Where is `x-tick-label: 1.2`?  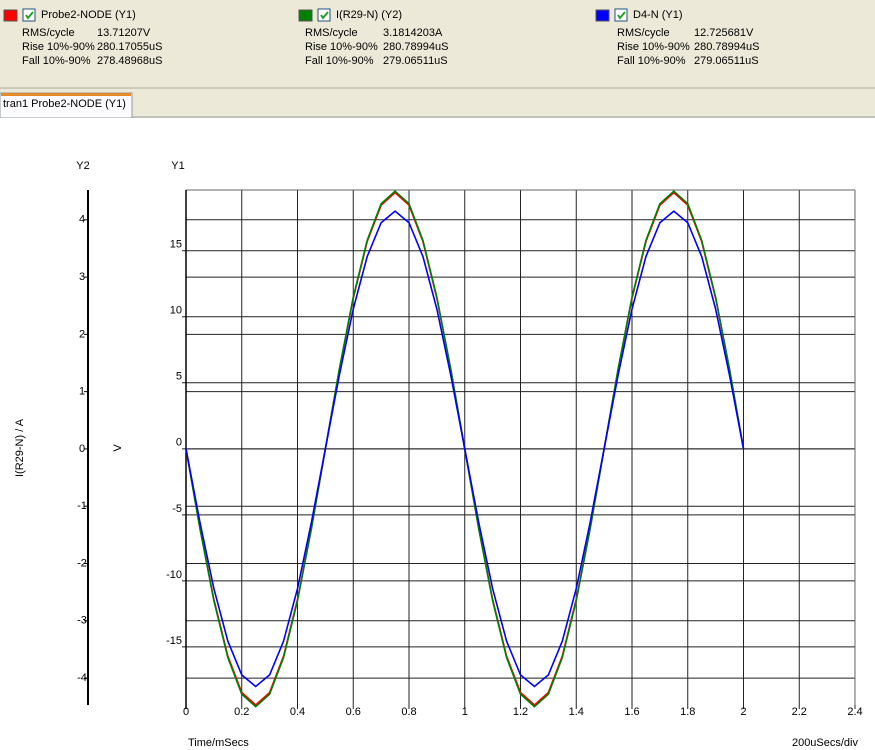
x-tick-label: 1.2 is located at coordinates (520, 712).